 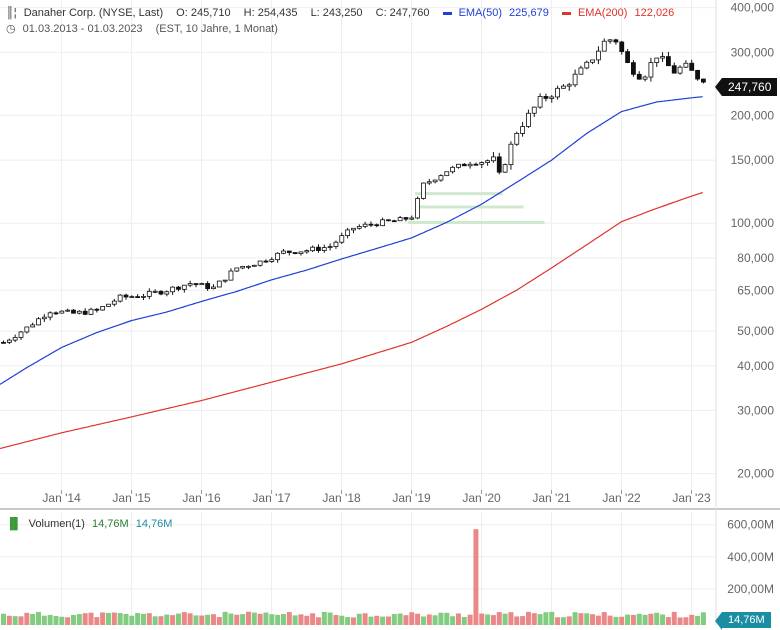 What do you see at coordinates (755, 411) in the screenshot?
I see `price-tick-label: 30,000` at bounding box center [755, 411].